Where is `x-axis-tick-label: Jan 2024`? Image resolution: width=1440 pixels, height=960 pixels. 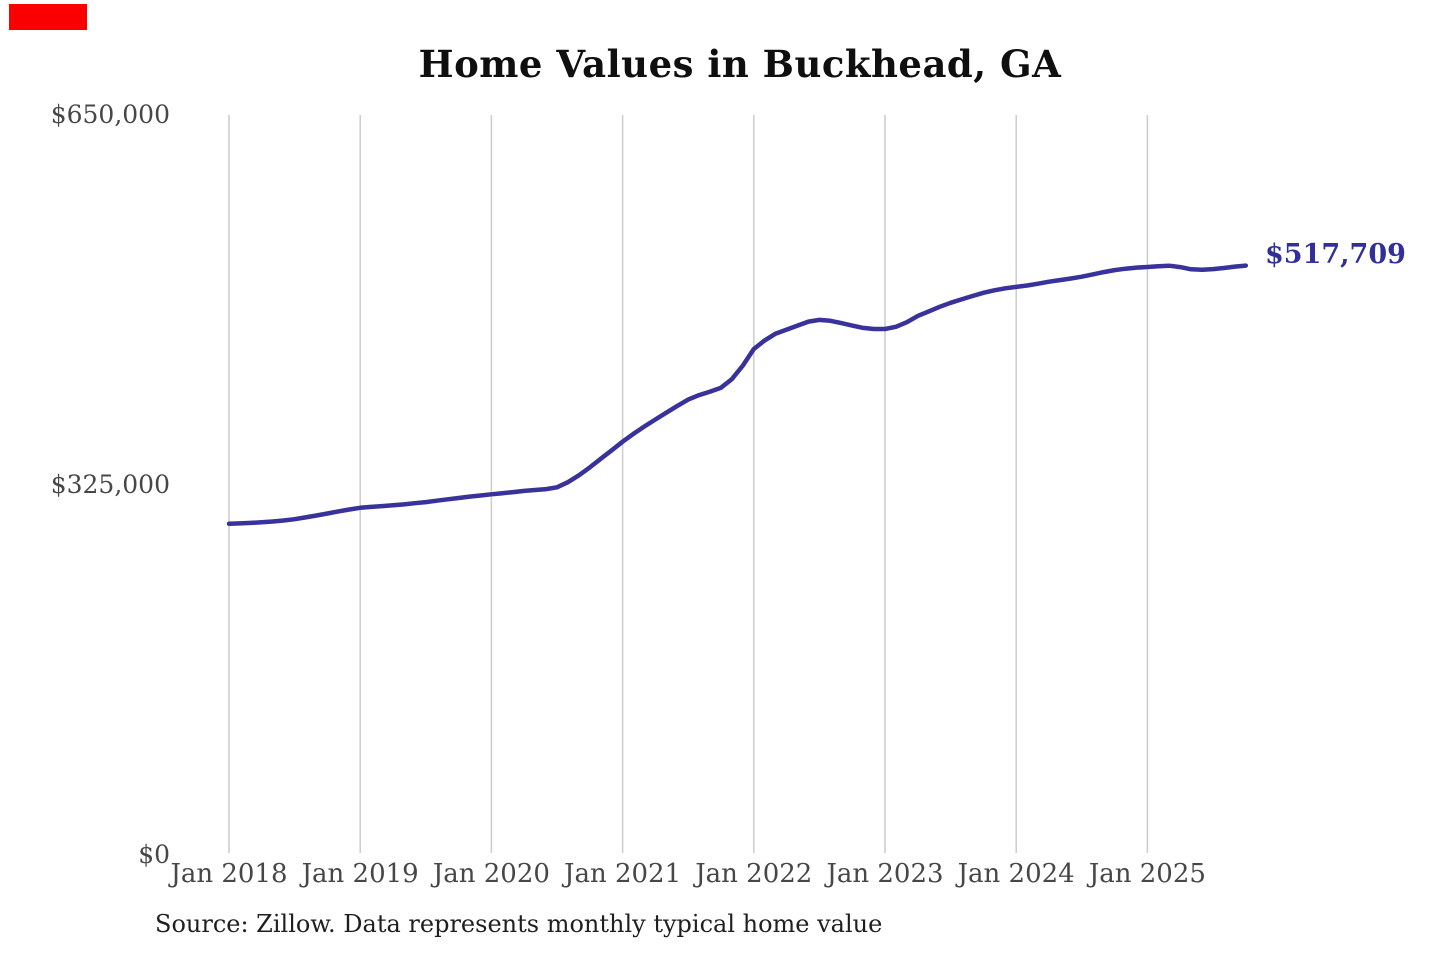 x-axis-tick-label: Jan 2024 is located at coordinates (1016, 874).